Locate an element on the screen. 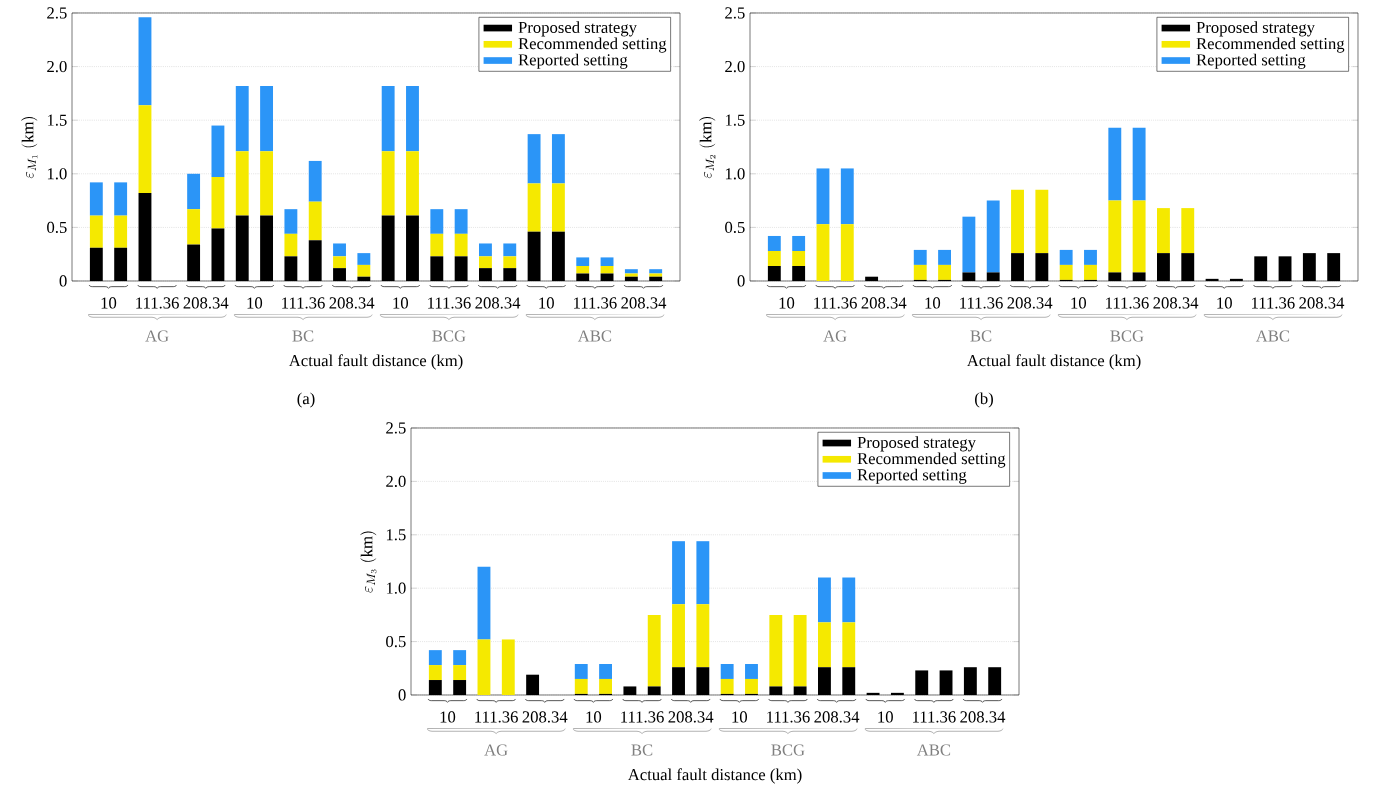 This screenshot has width=1382, height=792. y-tick-label: 0.5 is located at coordinates (57, 227).